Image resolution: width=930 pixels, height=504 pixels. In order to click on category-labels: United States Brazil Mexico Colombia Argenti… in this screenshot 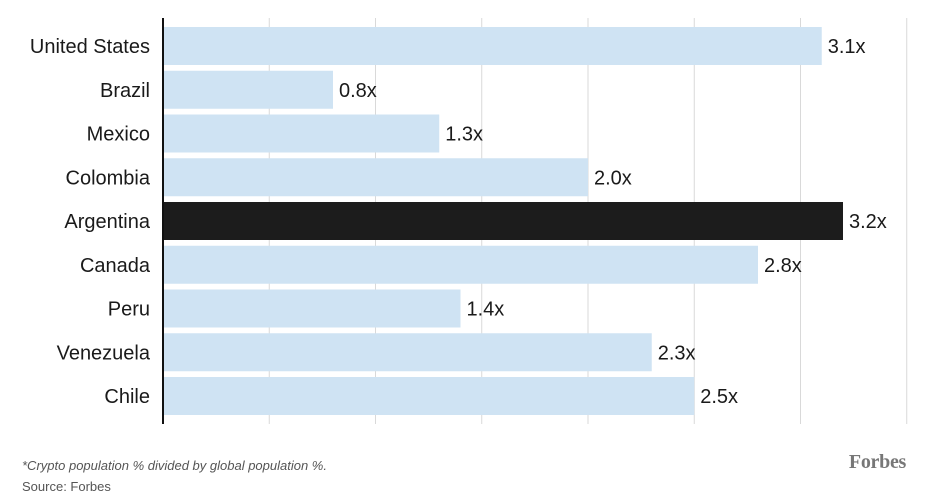, I will do `click(90, 222)`.